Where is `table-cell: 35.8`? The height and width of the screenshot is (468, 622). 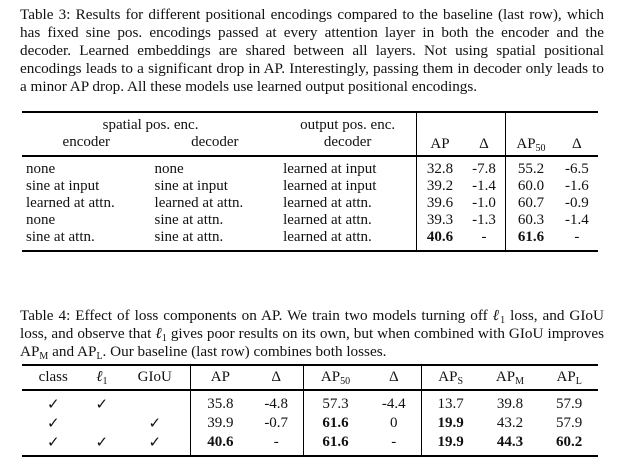 table-cell: 35.8 is located at coordinates (220, 402).